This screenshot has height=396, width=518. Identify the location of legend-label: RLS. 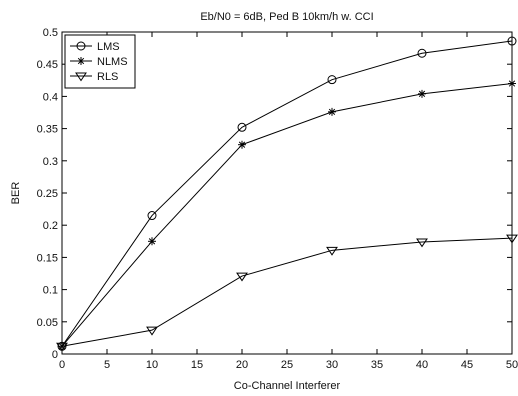
(107, 77).